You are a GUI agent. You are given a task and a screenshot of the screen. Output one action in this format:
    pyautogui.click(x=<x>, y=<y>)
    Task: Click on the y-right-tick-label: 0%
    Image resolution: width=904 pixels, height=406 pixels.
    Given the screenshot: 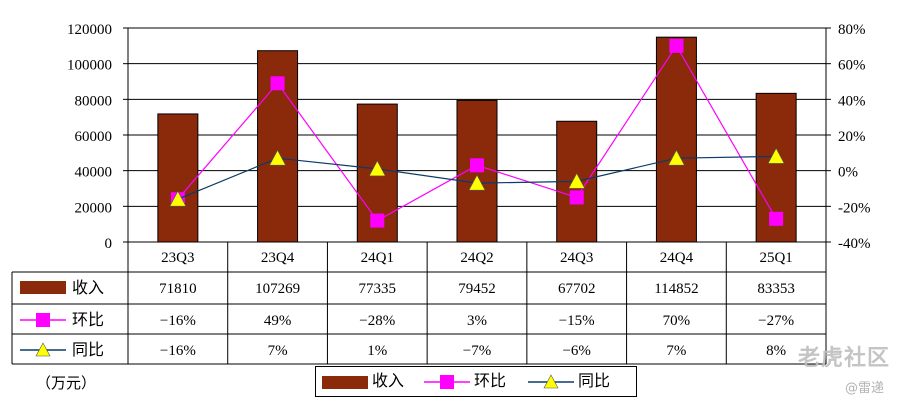 What is the action you would take?
    pyautogui.click(x=848, y=173)
    